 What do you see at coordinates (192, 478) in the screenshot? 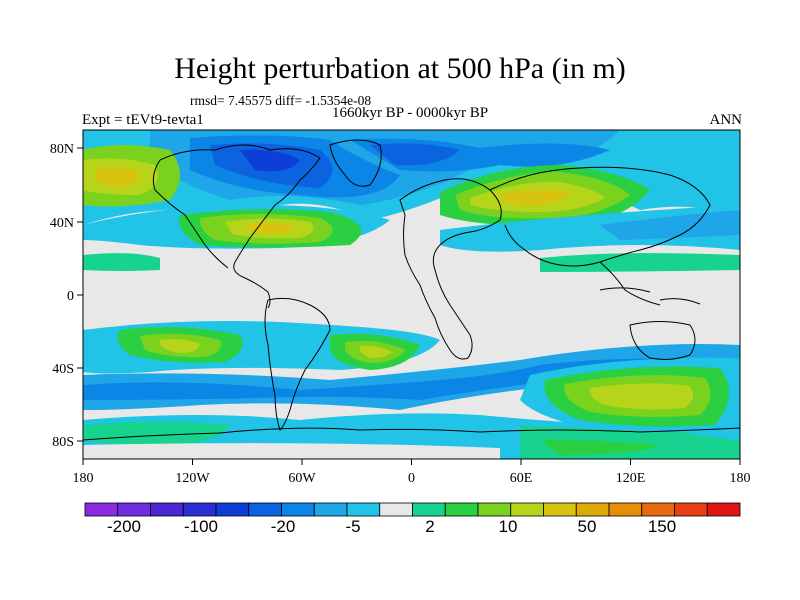
I see `x-tick-label: 120W` at bounding box center [192, 478].